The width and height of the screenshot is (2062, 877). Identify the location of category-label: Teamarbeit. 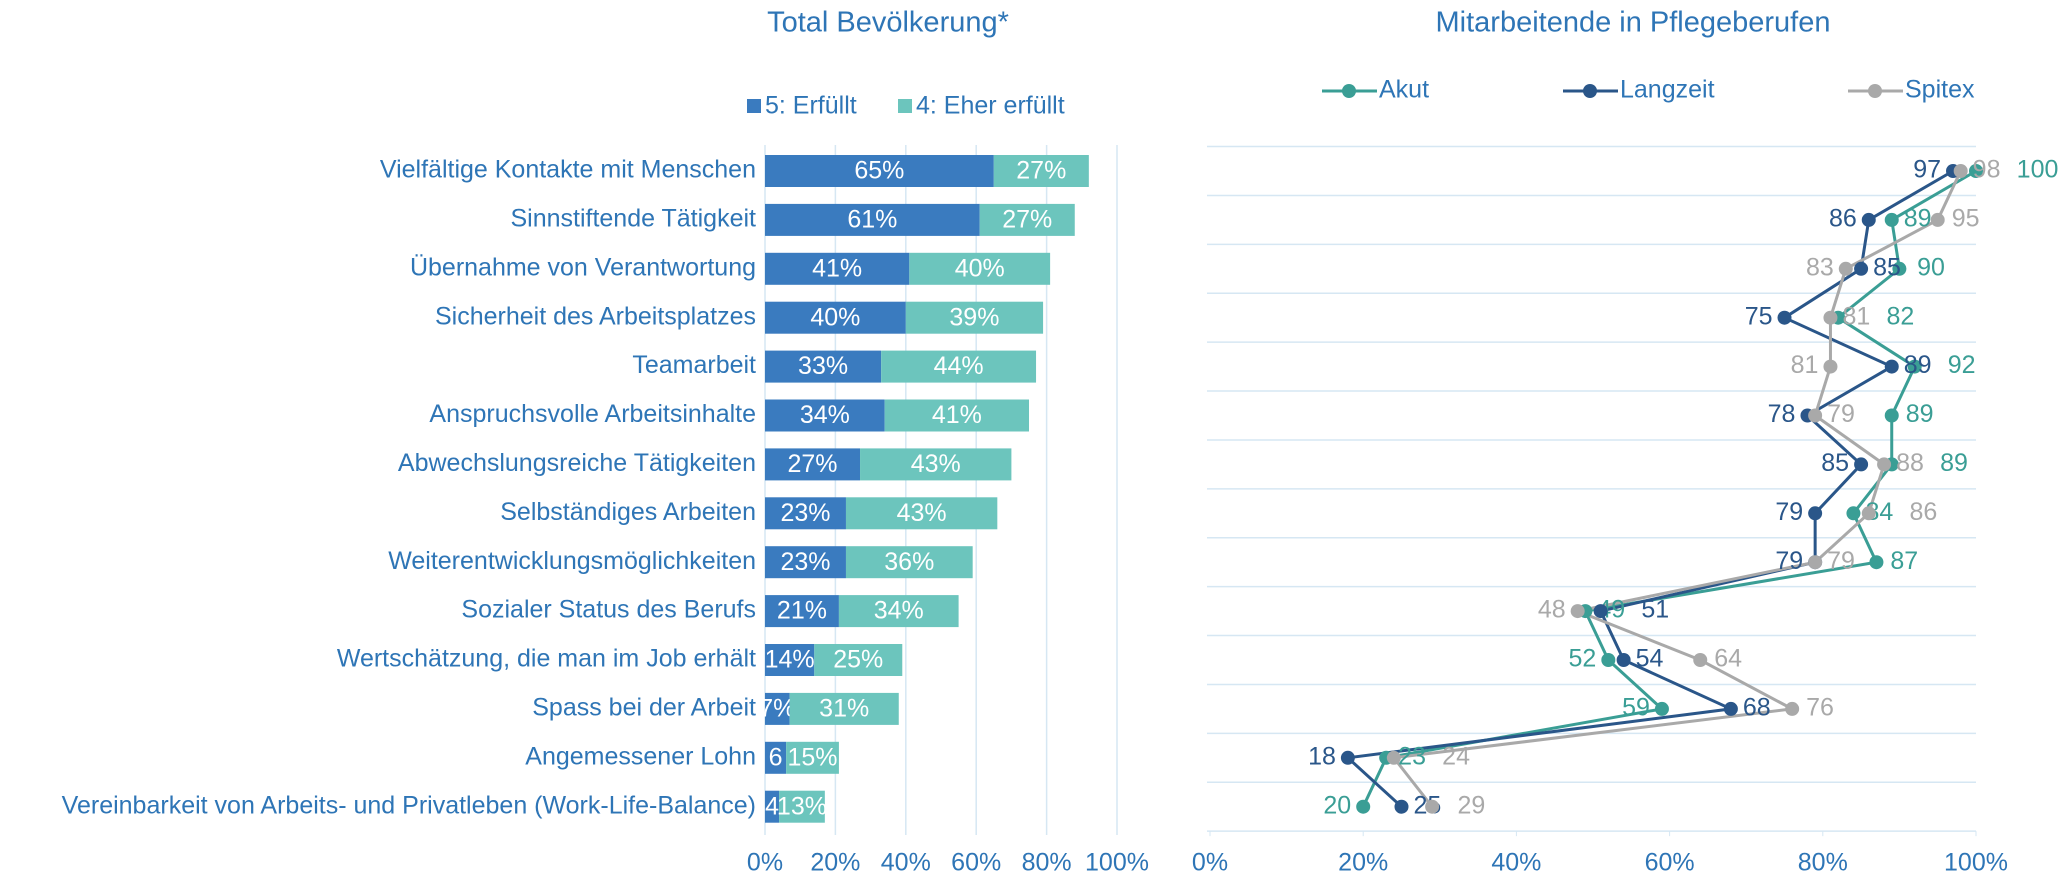
(694, 365).